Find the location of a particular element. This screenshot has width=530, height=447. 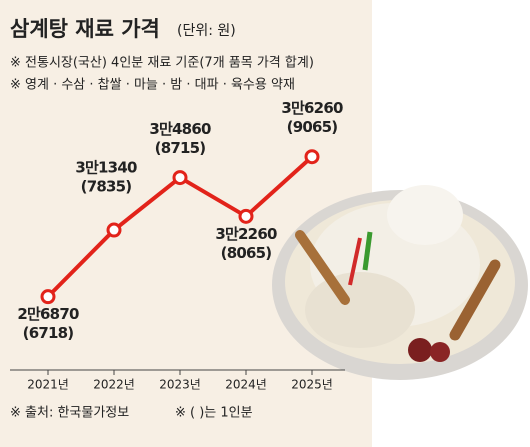

value-label: 3만4860 is located at coordinates (180, 129).